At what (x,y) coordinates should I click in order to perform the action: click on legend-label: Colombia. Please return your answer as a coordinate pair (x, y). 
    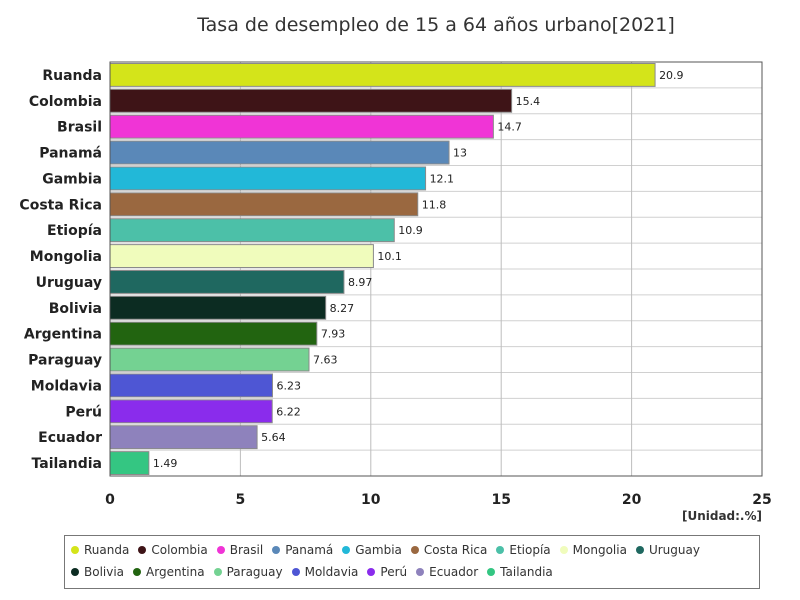
    Looking at the image, I should click on (179, 550).